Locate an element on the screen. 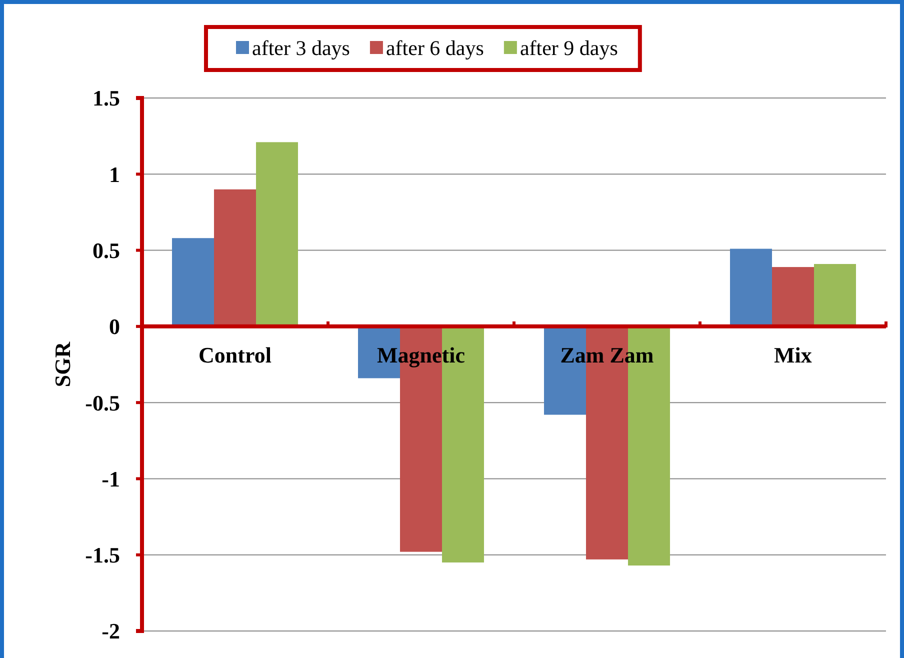 The height and width of the screenshot is (658, 904). y-tick-label: 0 is located at coordinates (114, 327).